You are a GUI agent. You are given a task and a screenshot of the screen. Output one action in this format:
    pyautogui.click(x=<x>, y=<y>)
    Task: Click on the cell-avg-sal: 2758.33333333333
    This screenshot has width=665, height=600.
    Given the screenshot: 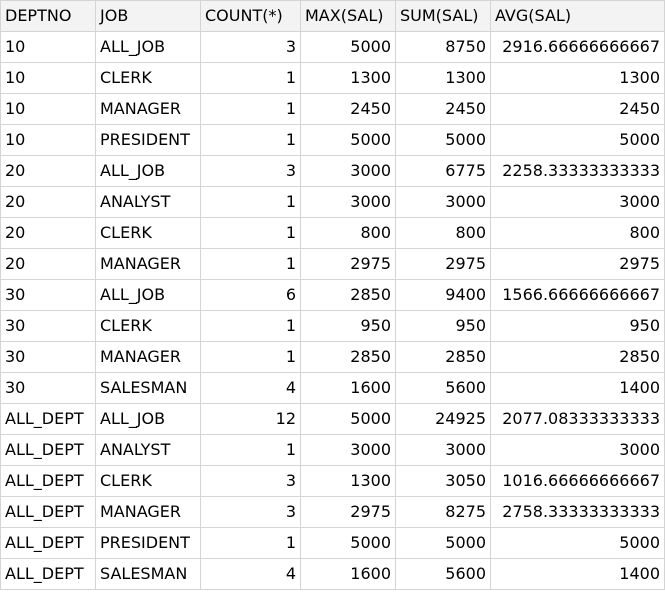 What is the action you would take?
    pyautogui.click(x=577, y=512)
    